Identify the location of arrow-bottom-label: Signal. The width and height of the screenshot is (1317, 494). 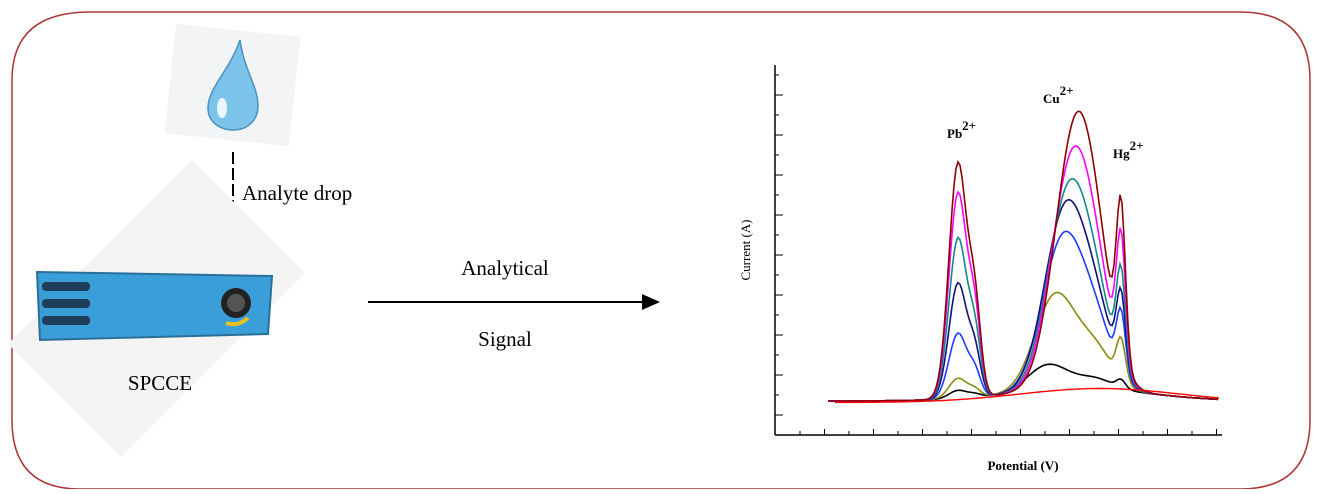
(505, 339).